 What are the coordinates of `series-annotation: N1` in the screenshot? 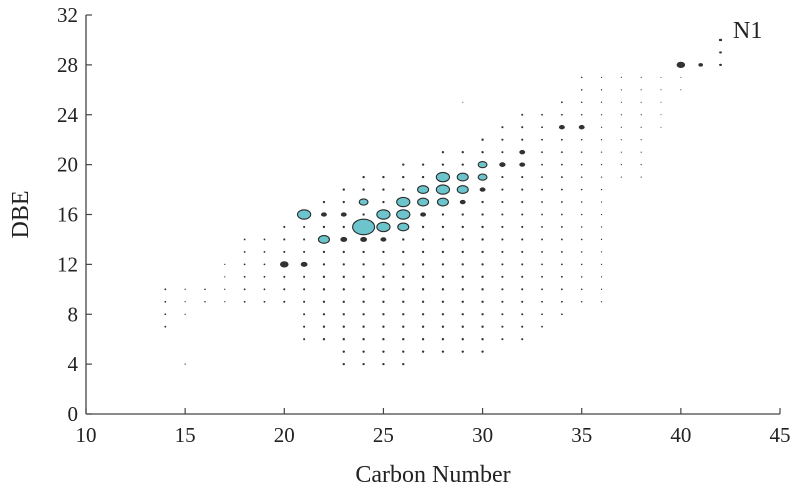 It's located at (747, 31).